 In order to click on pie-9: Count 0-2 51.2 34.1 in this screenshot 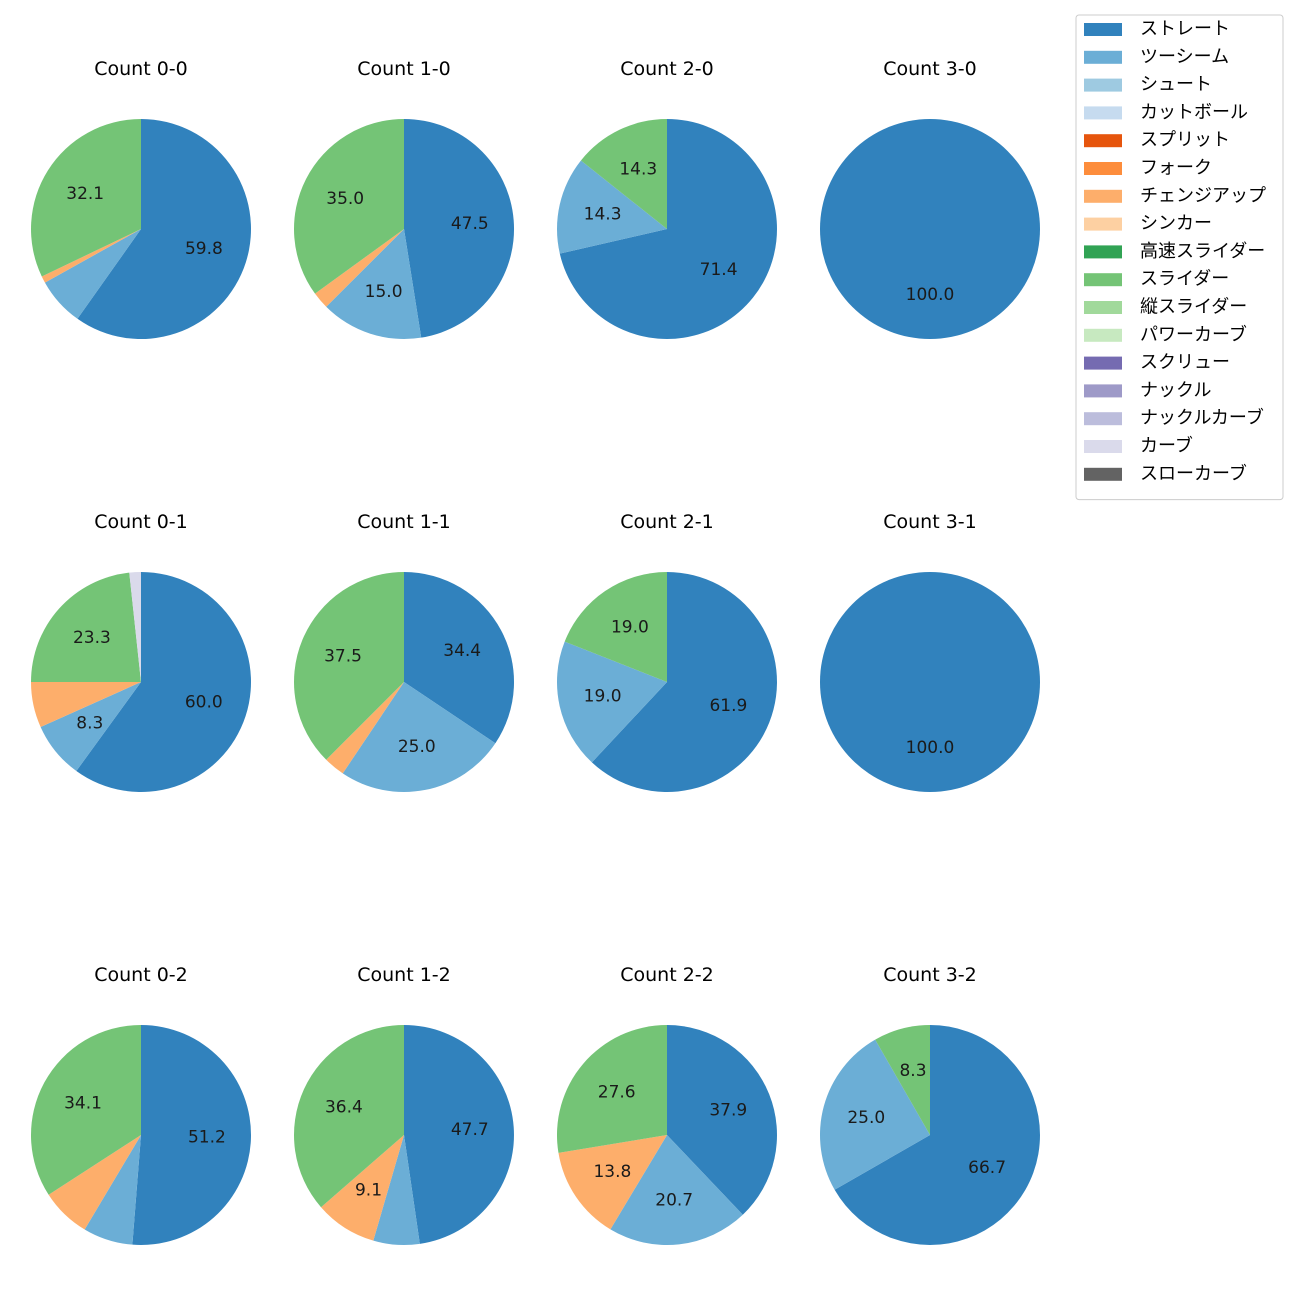, I will do `click(141, 1104)`.